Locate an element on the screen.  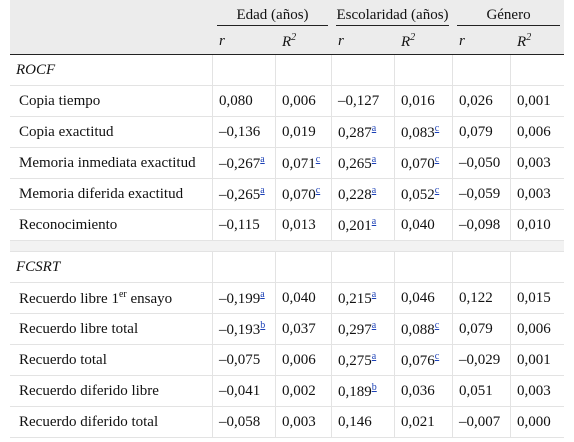
value-cell: –0,127 is located at coordinates (363, 101).